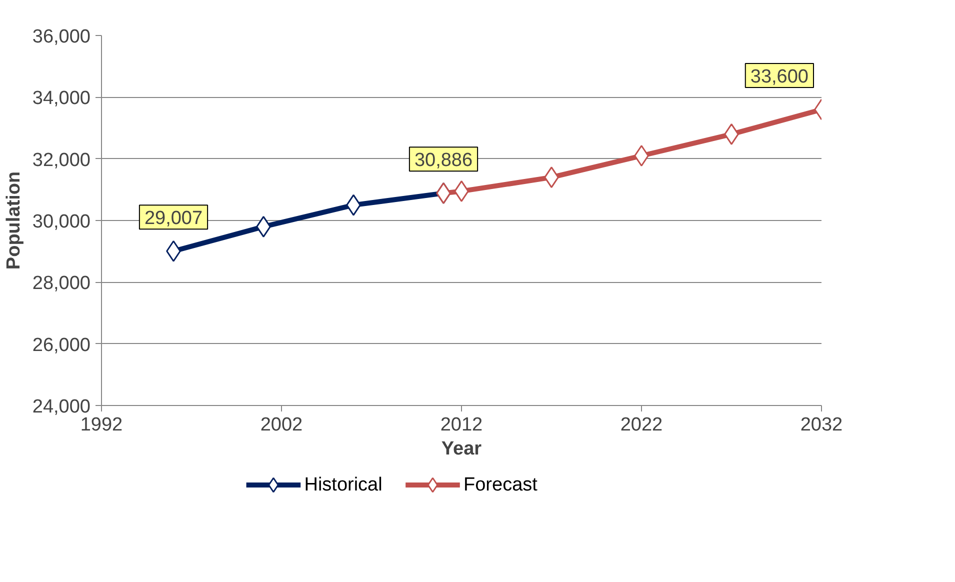 The image size is (955, 582). I want to click on y-tick-label: 28,000, so click(61, 283).